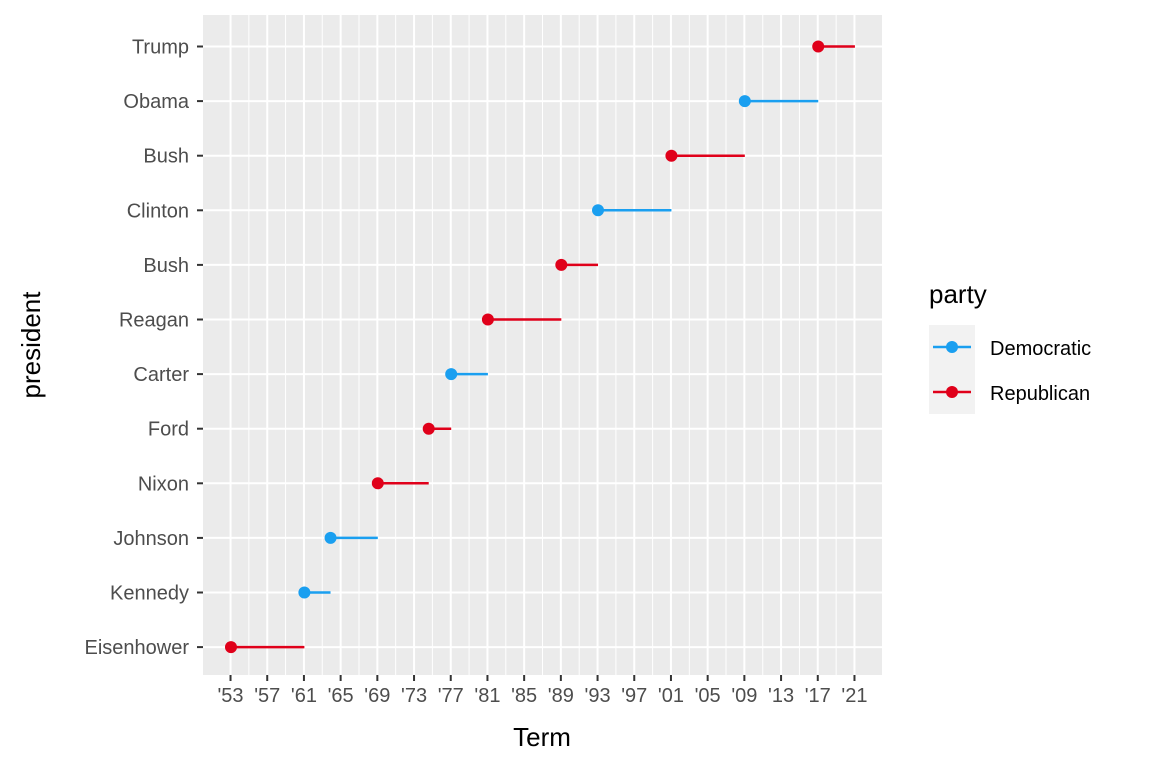 Image resolution: width=1152 pixels, height=768 pixels. Describe the element at coordinates (854, 696) in the screenshot. I see `x-axis-tick-label: '21` at that location.